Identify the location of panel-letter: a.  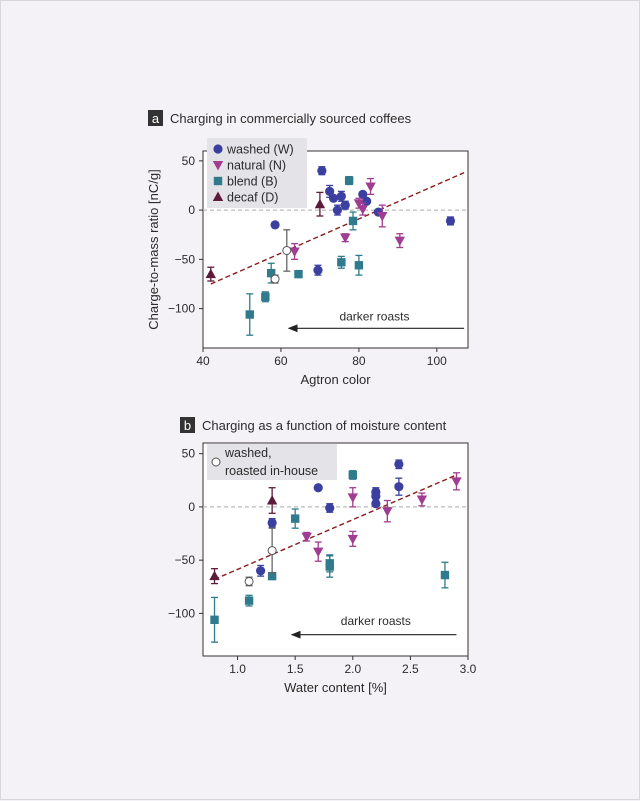
(156, 118).